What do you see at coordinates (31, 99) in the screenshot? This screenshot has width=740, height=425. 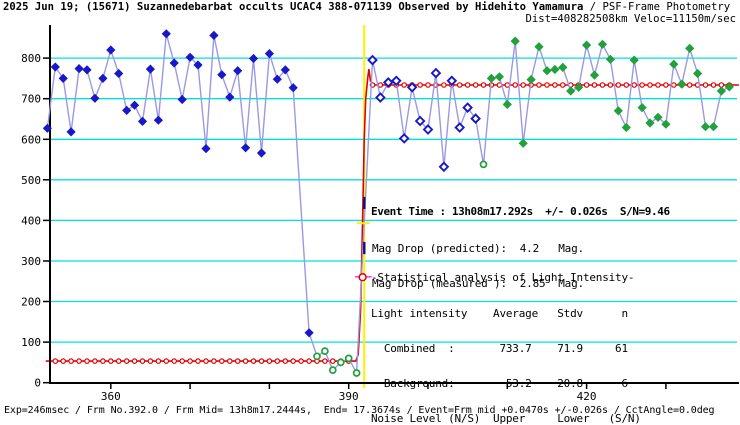 I see `y-tick-label: 700` at bounding box center [31, 99].